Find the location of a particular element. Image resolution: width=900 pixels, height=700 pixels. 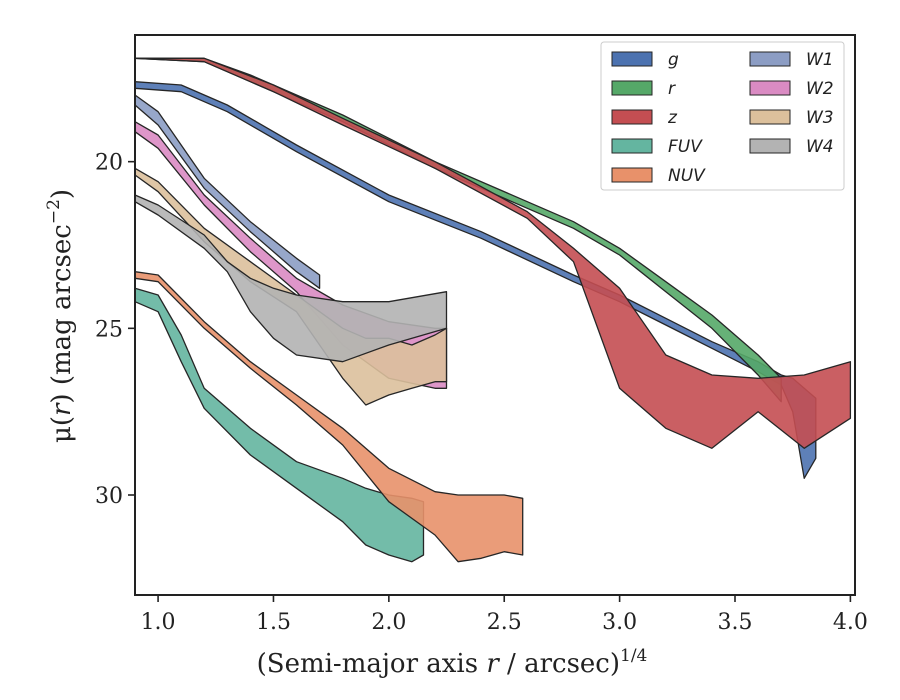

y-axis-ticks: 20 25 30 is located at coordinates (115, 330).